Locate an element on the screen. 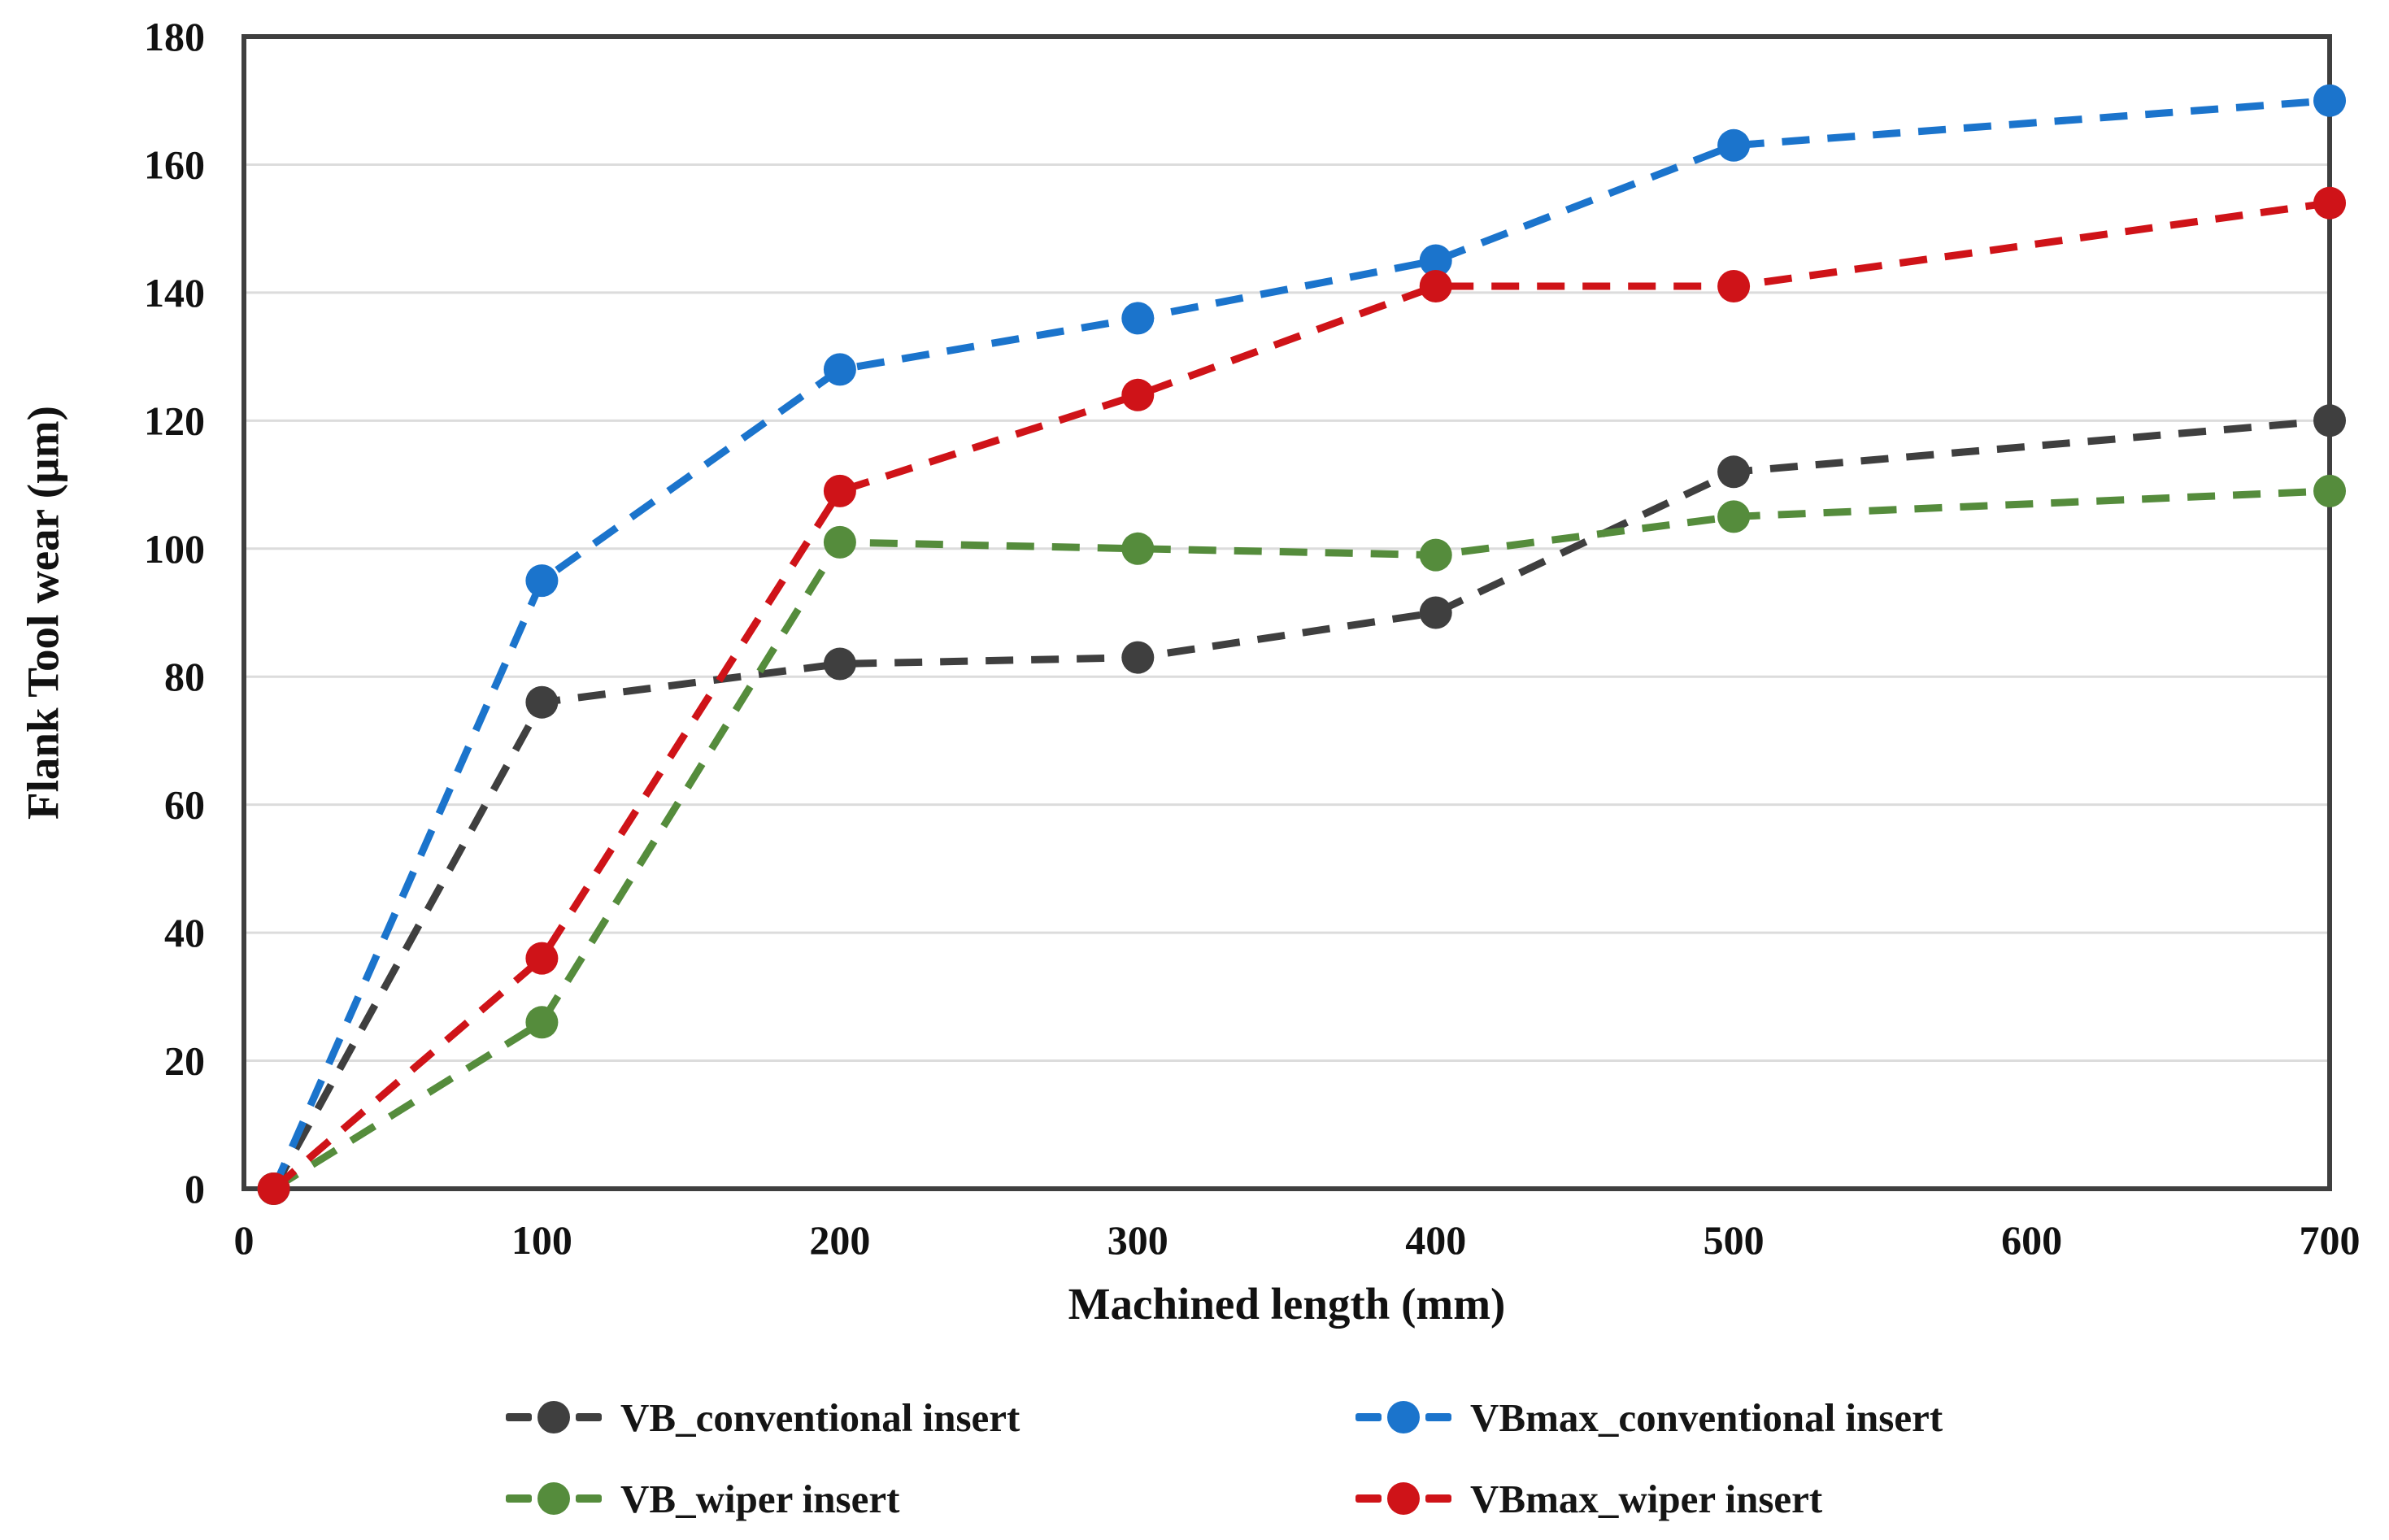 The height and width of the screenshot is (1540, 2389). x-tick-label: 300 is located at coordinates (1137, 1240).